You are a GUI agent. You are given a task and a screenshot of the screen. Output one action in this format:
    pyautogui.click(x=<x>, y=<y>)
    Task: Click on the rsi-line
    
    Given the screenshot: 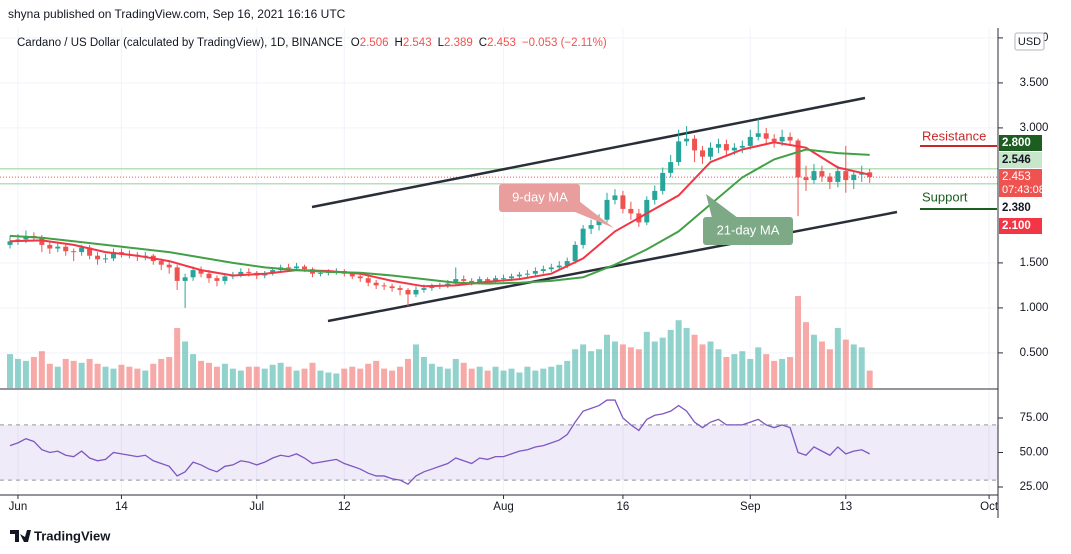 What is the action you would take?
    pyautogui.click(x=439, y=442)
    